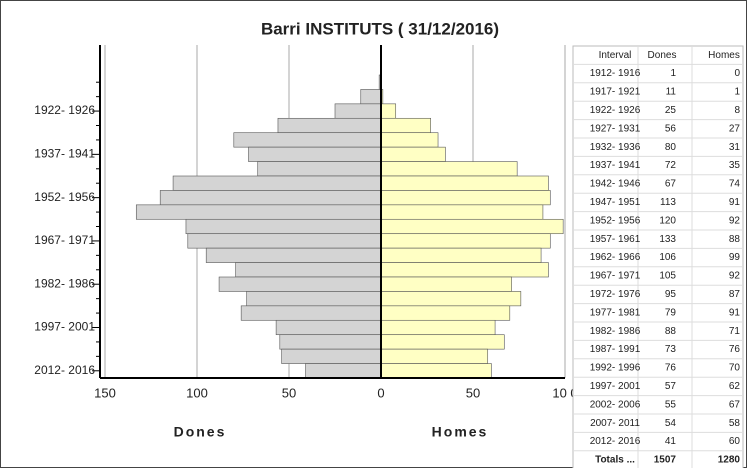 This screenshot has width=747, height=468. Describe the element at coordinates (735, 257) in the screenshot. I see `table-cell: 99` at that location.